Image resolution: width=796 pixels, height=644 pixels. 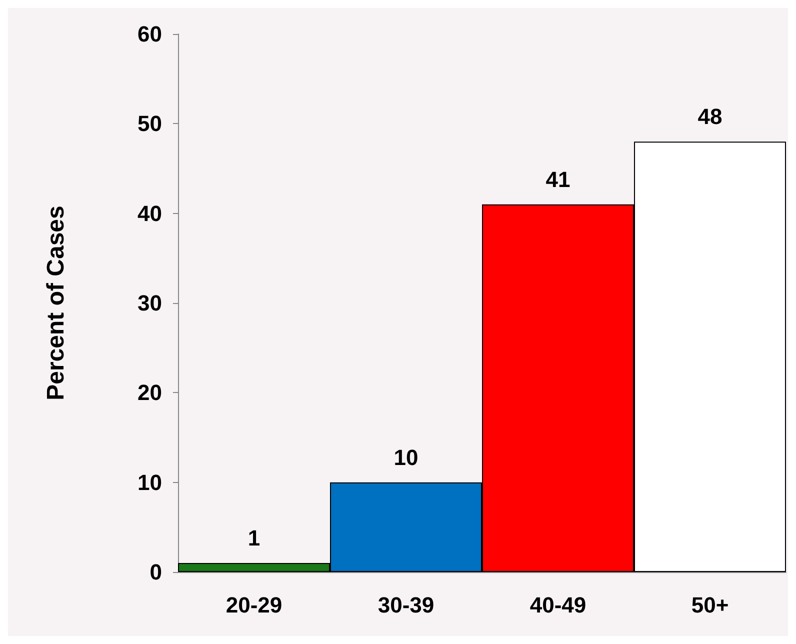 What do you see at coordinates (254, 605) in the screenshot?
I see `x-tick-label: 20-29` at bounding box center [254, 605].